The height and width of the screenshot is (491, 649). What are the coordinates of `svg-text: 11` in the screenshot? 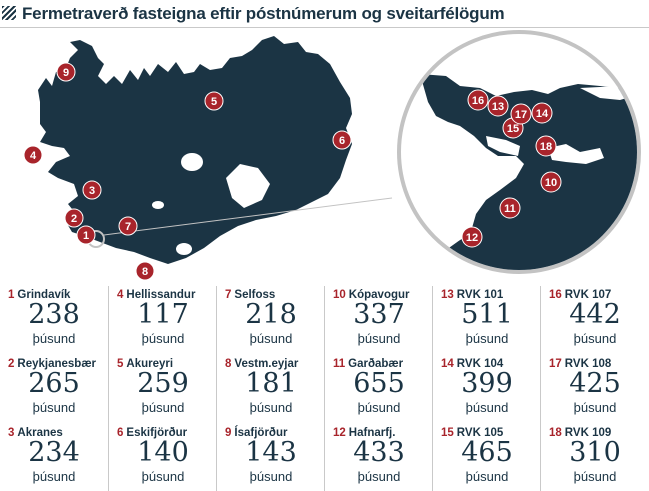 It's located at (510, 209).